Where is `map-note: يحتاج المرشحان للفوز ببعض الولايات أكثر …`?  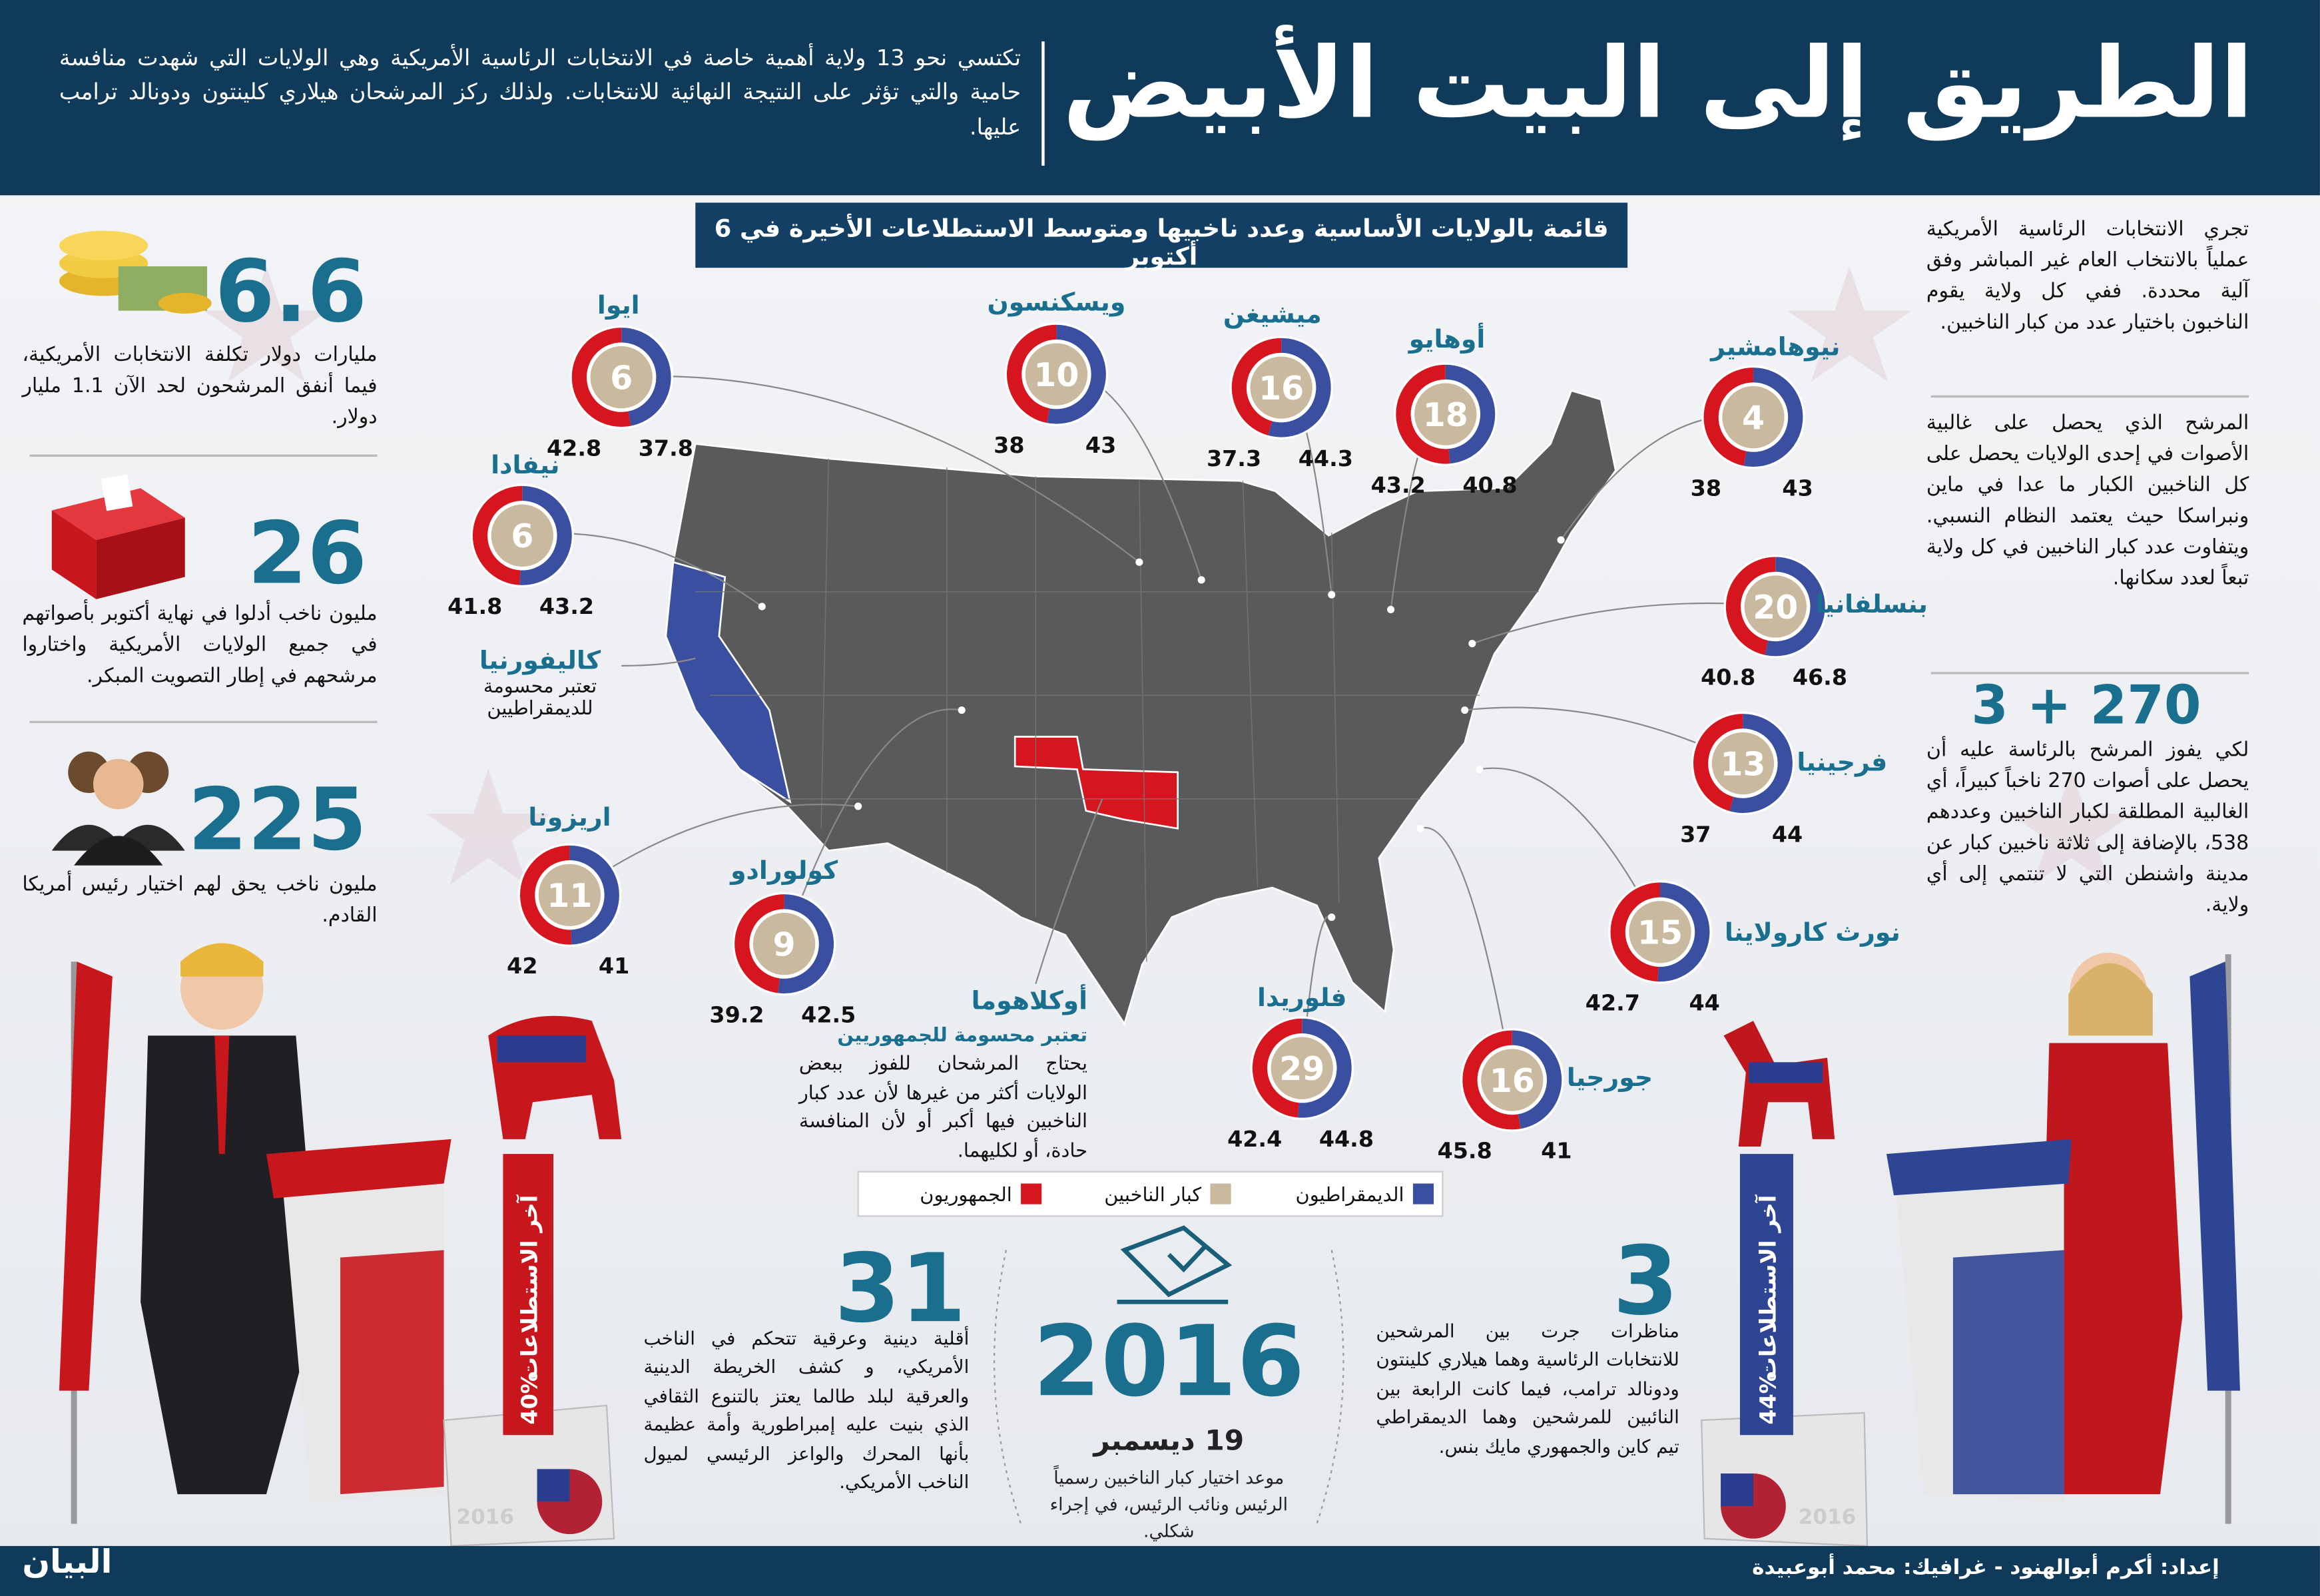
map-note: يحتاج المرشحان للفوز ببعض الولايات أكثر … is located at coordinates (943, 1108).